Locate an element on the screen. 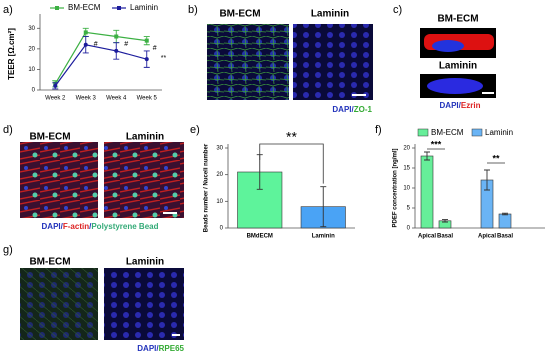  panel-label: d) is located at coordinates (8, 130).